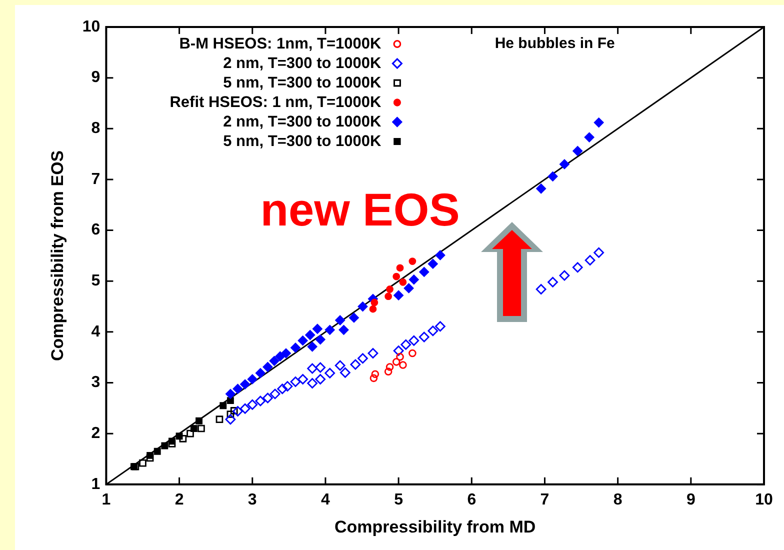 The image size is (784, 550). Describe the element at coordinates (302, 63) in the screenshot. I see `legend-label: 2 nm, T=300 to 1000K` at that location.